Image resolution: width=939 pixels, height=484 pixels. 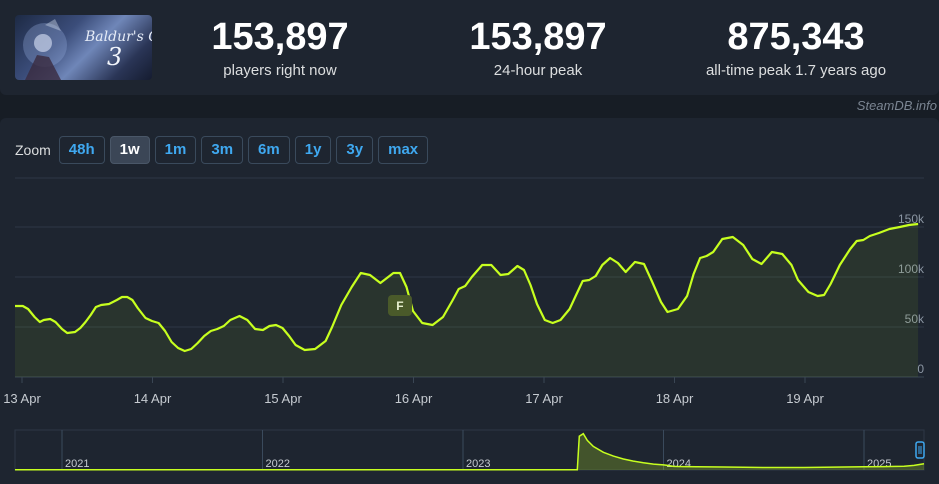 What do you see at coordinates (414, 398) in the screenshot?
I see `x-tick-label: 16 Apr` at bounding box center [414, 398].